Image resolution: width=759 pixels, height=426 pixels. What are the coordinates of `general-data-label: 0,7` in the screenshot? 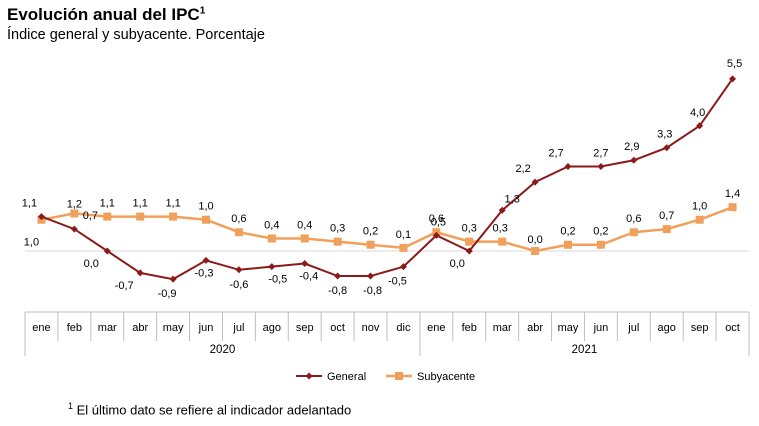 It's located at (90, 216).